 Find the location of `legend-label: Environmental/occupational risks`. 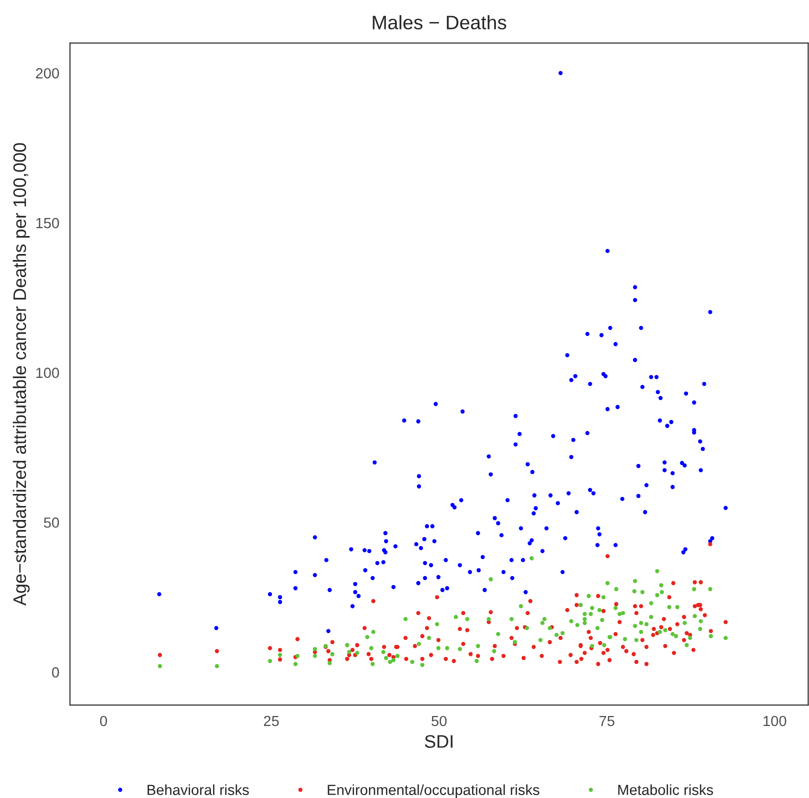

legend-label: Environmental/occupational risks is located at coordinates (434, 791).